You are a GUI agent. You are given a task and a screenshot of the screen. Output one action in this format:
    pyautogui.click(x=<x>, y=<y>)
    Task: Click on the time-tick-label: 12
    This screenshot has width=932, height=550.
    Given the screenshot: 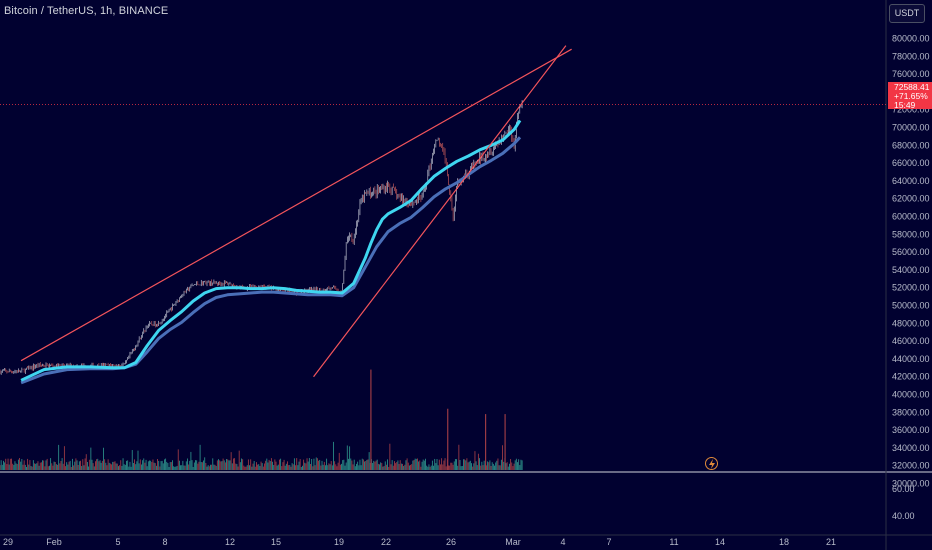 What is the action you would take?
    pyautogui.click(x=230, y=542)
    